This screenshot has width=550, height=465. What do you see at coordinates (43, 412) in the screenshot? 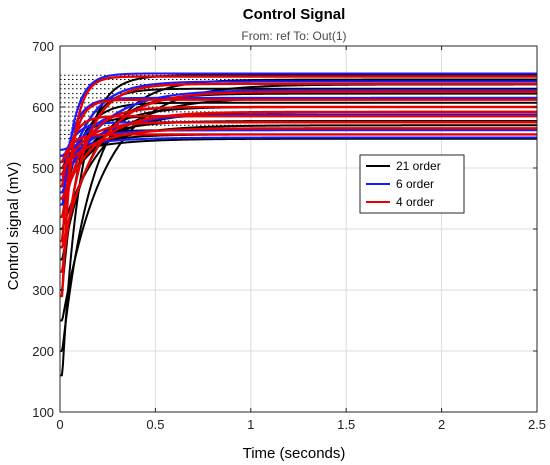
I see `y-tick-label: 100` at bounding box center [43, 412].